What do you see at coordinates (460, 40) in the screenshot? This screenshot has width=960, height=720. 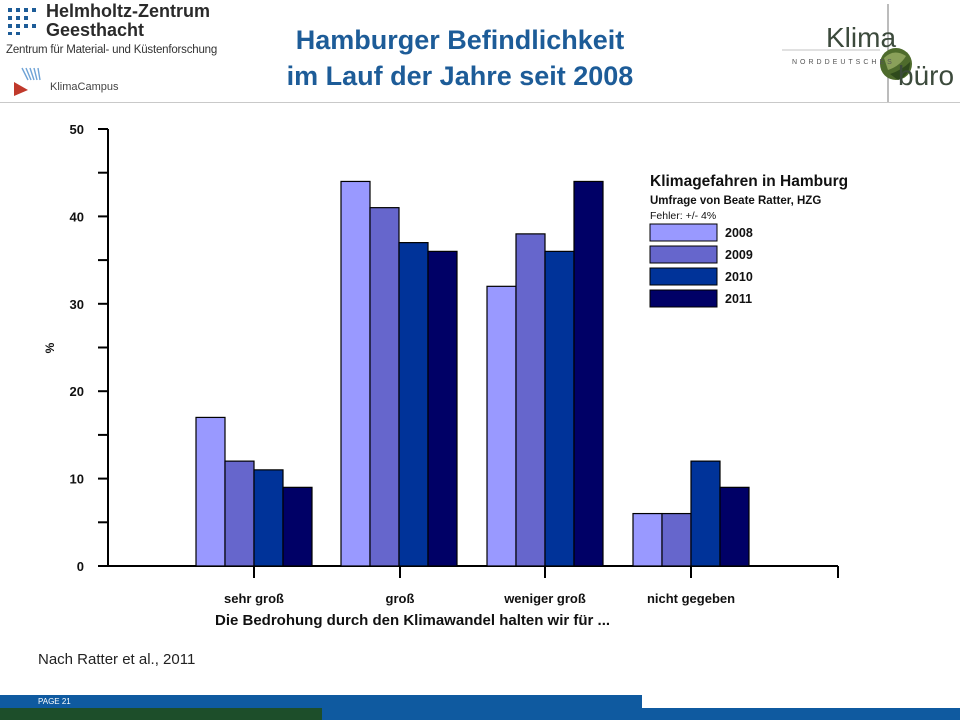 I see `title-line1: Hamburger Befindlichkeit` at bounding box center [460, 40].